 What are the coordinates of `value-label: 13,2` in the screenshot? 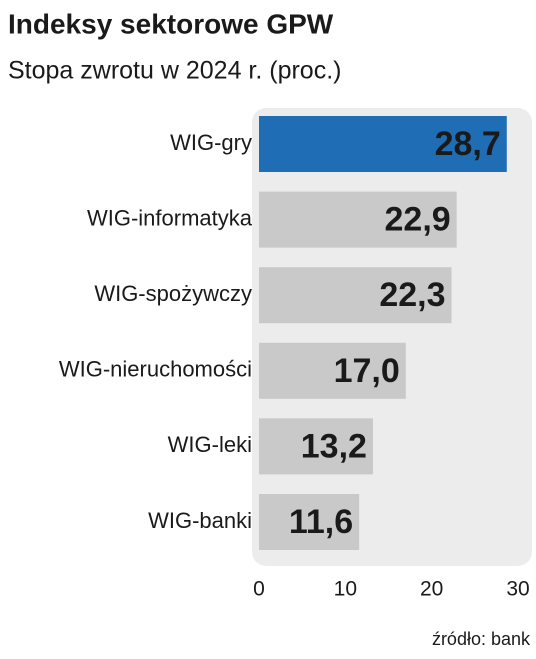 It's located at (334, 446).